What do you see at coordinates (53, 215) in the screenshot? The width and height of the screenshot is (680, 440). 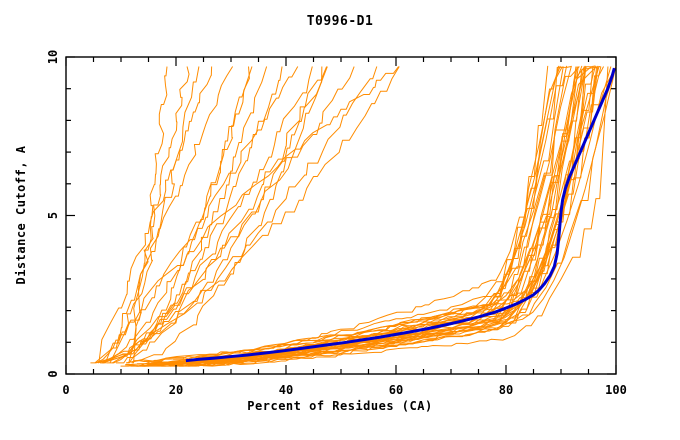 I see `svg-text: 5` at bounding box center [53, 215].